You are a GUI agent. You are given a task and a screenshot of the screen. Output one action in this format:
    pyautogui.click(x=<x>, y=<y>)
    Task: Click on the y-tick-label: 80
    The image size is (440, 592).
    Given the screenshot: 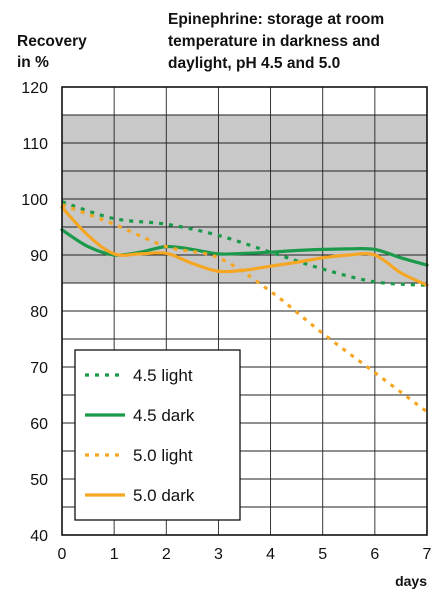 What is the action you would take?
    pyautogui.click(x=39, y=312)
    